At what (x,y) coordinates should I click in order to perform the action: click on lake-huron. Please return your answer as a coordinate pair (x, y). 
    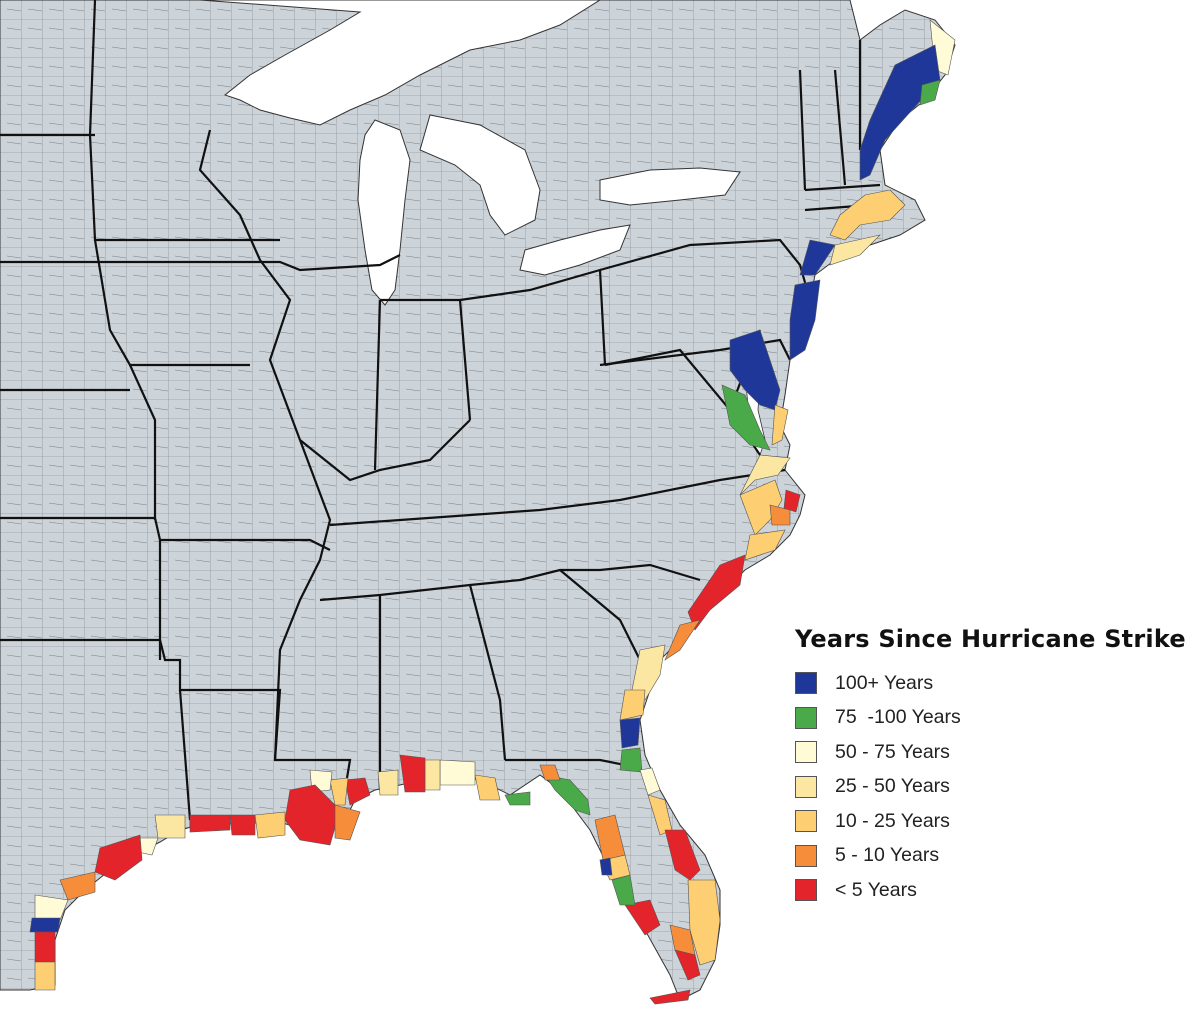
    Looking at the image, I should click on (480, 175).